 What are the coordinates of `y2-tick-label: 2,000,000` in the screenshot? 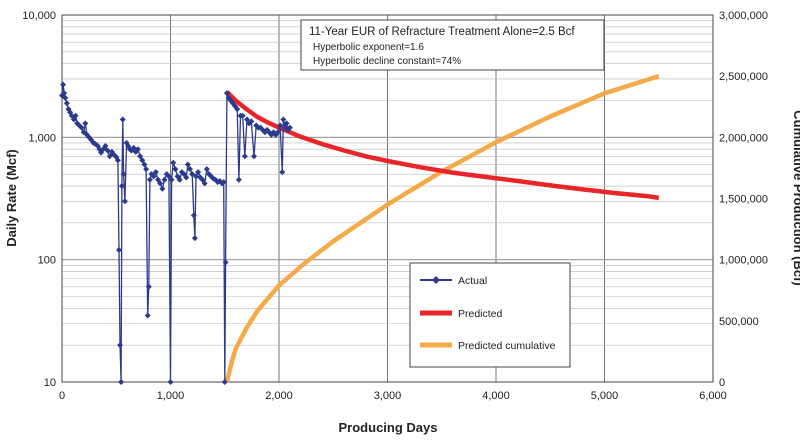 It's located at (743, 138).